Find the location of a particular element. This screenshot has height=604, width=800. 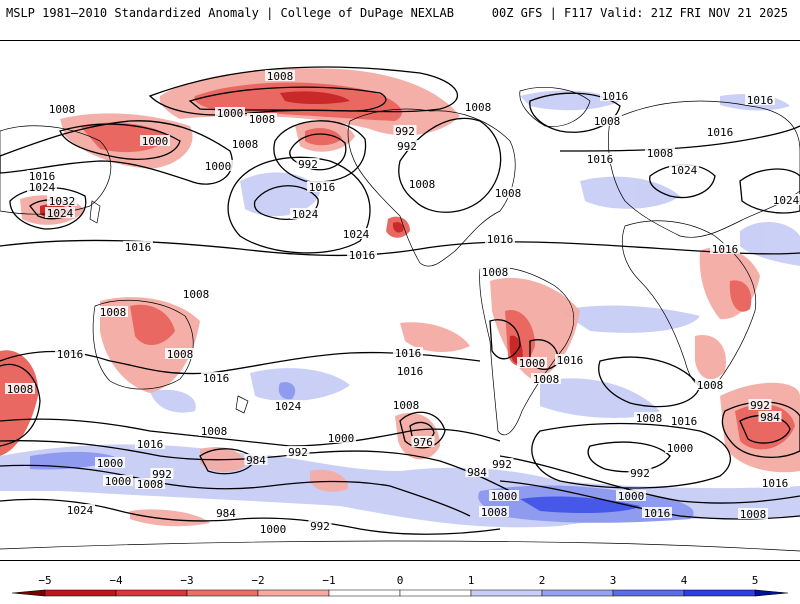

colorbar-svg: −5 −4 −3 −2 −1 0 1 2 3 4 5 is located at coordinates (400, 585).